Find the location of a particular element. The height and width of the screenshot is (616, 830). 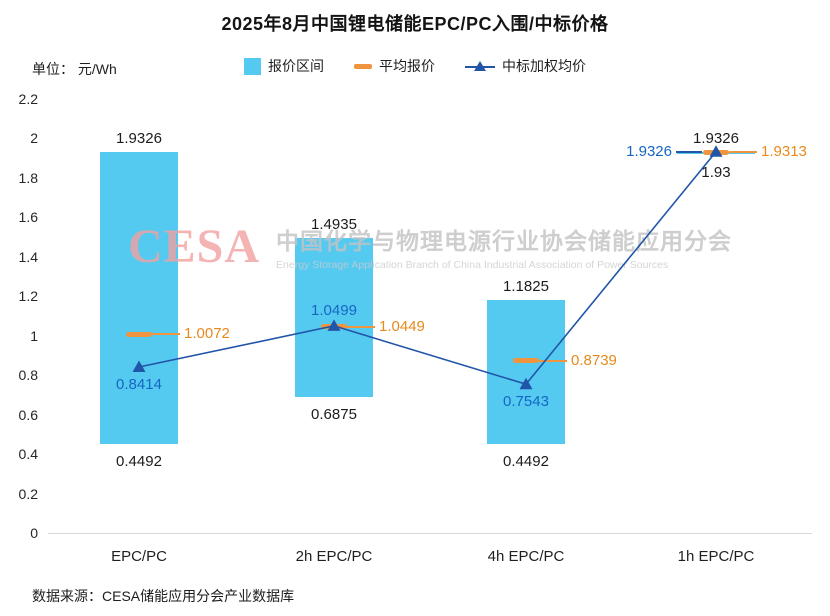

x-axis-category-label: 2h EPC/PC is located at coordinates (334, 556).